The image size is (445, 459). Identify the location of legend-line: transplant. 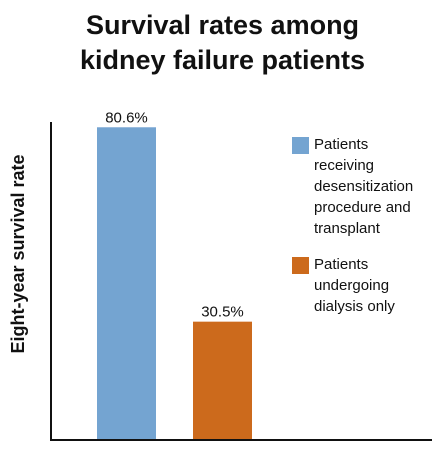
(347, 228).